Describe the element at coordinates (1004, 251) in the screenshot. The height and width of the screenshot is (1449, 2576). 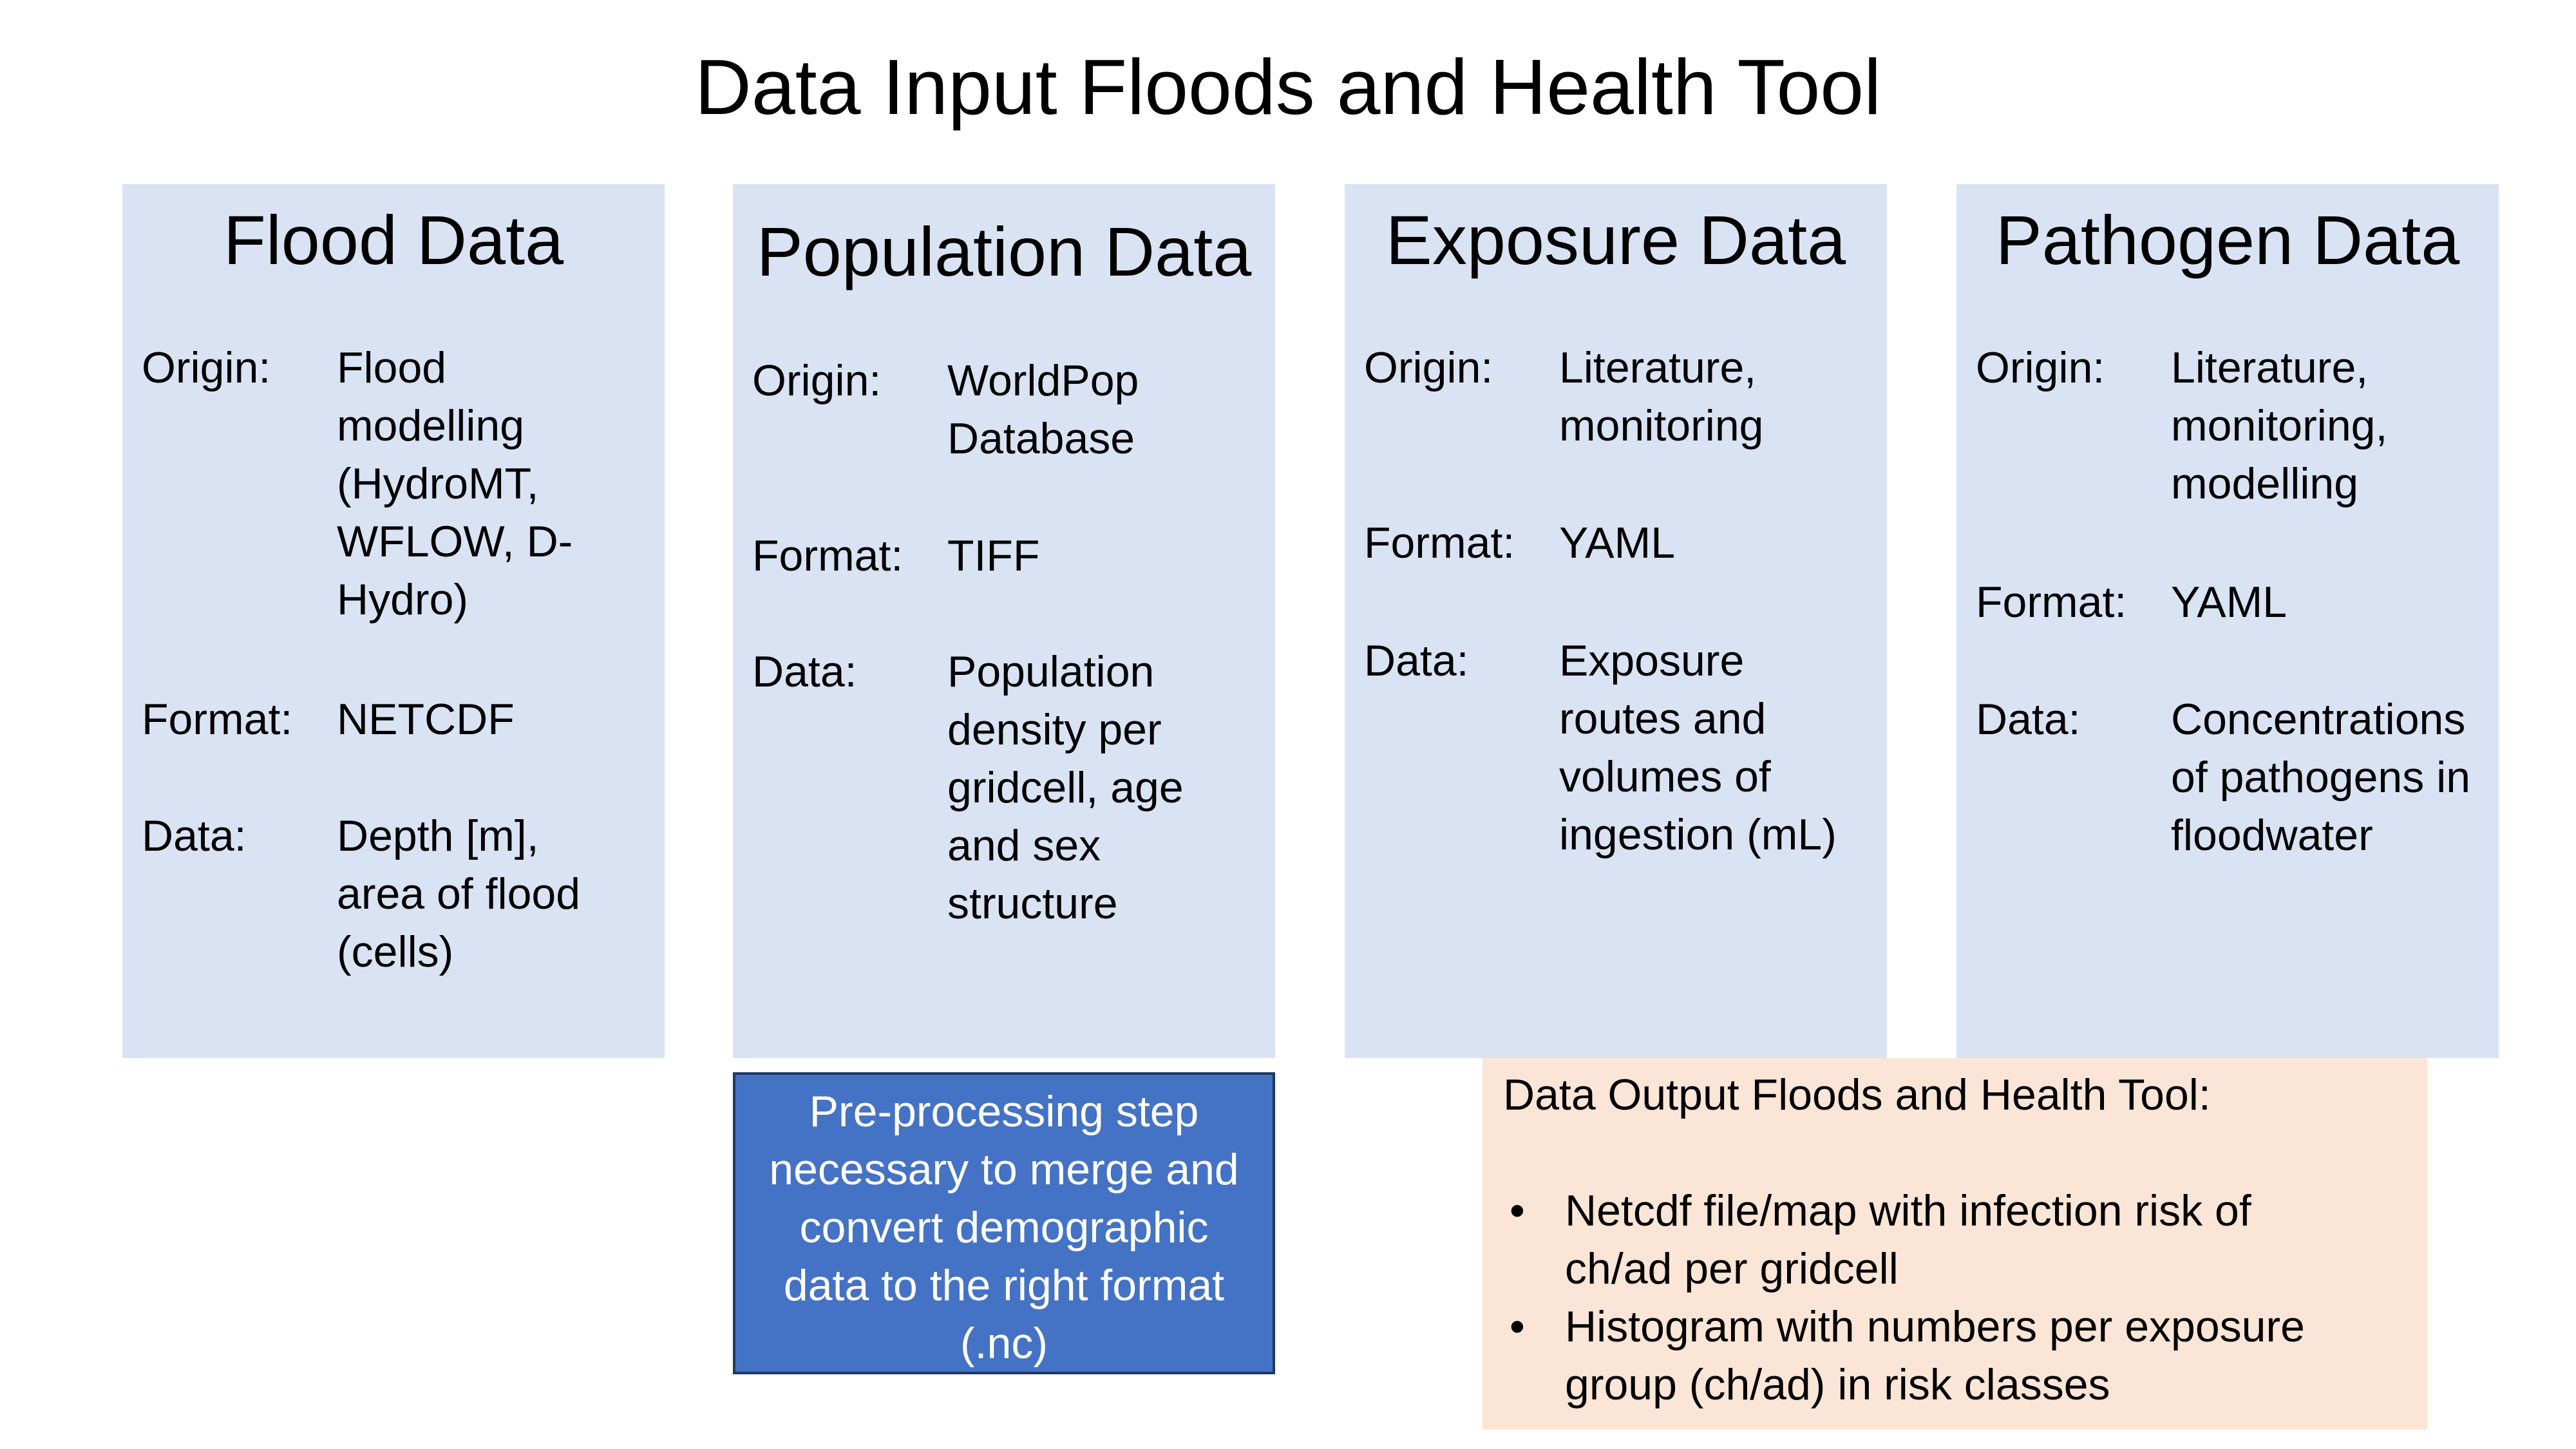
I see `card-title: Population Data` at that location.